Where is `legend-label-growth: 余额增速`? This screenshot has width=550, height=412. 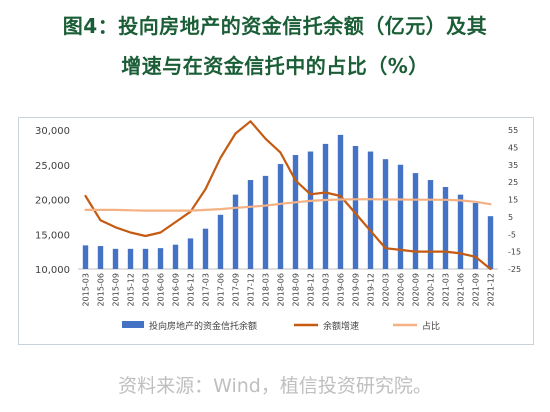
legend-label-growth: 余额增速 is located at coordinates (341, 326).